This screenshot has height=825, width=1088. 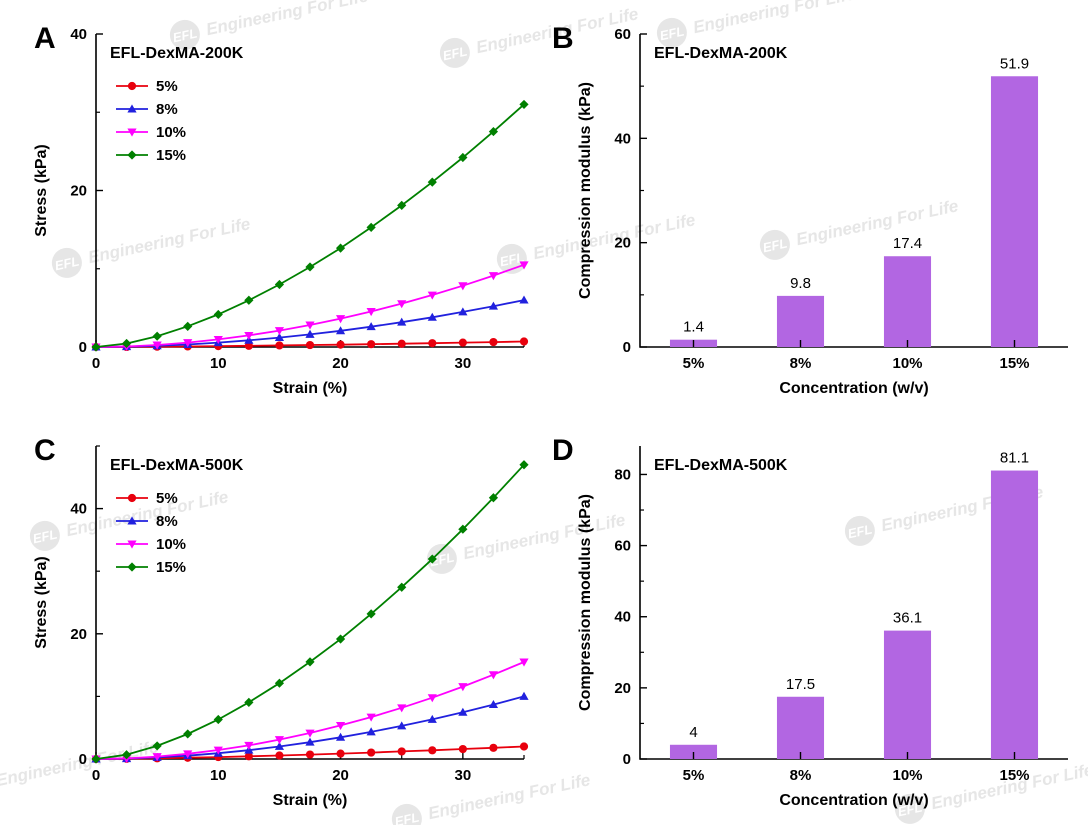 What do you see at coordinates (800, 684) in the screenshot?
I see `bar-value-label: 17.5` at bounding box center [800, 684].